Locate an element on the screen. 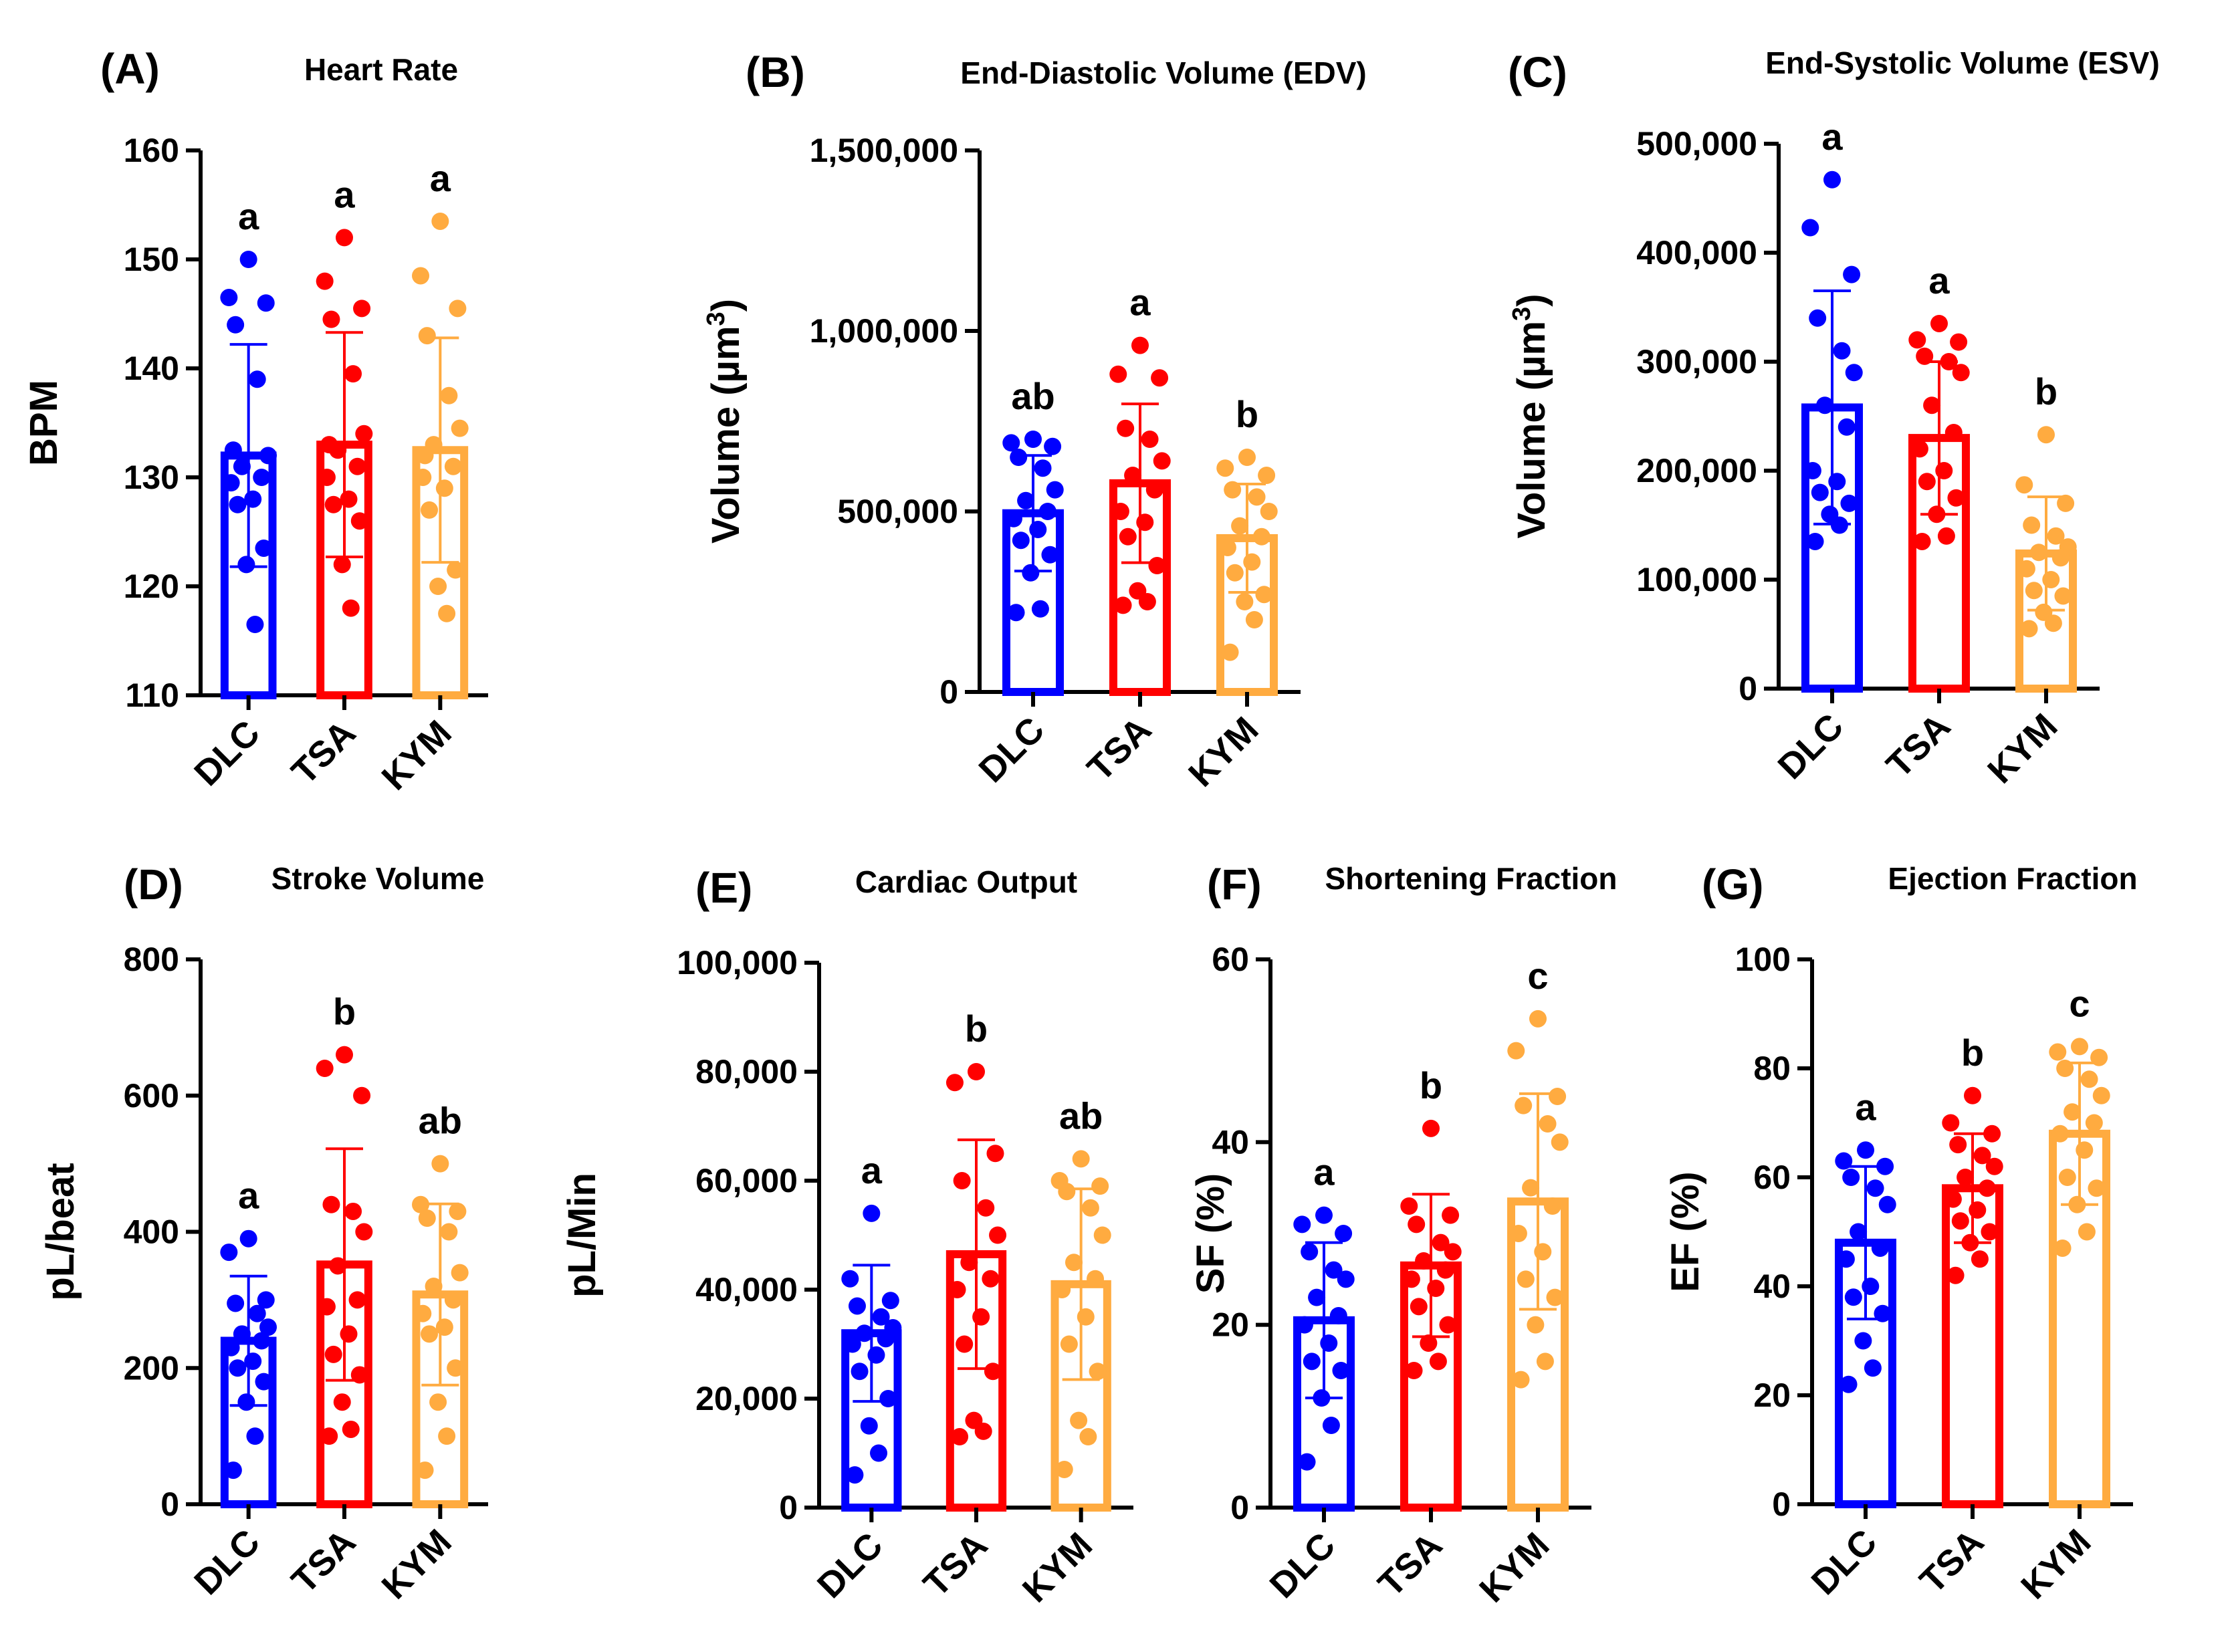 Image resolution: width=2230 pixels, height=1652 pixels. y-tick-label: 140 is located at coordinates (151, 369).